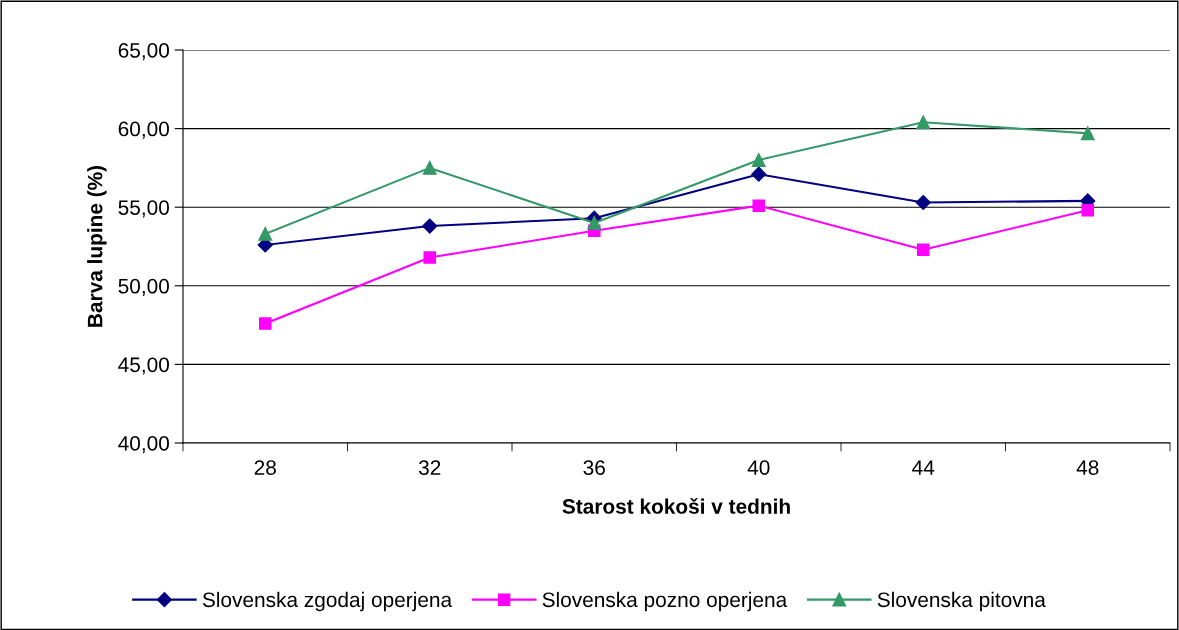  What do you see at coordinates (97, 246) in the screenshot?
I see `y-axis-title: Barva lupine (%)` at bounding box center [97, 246].